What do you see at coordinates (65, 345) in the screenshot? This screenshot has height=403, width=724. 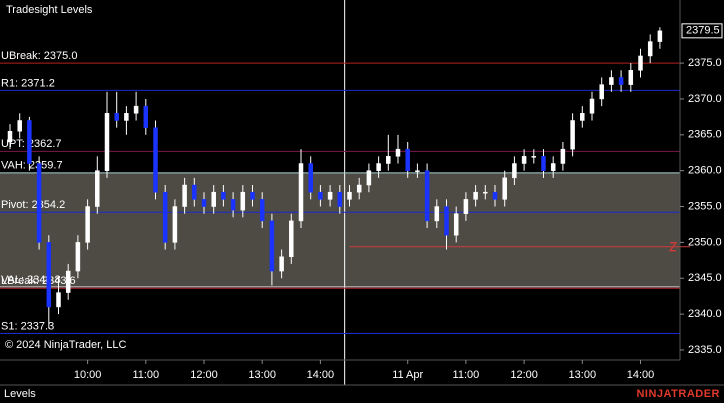 I see `copyright: © 2024 NinjaTrader, LLC` at bounding box center [65, 345].